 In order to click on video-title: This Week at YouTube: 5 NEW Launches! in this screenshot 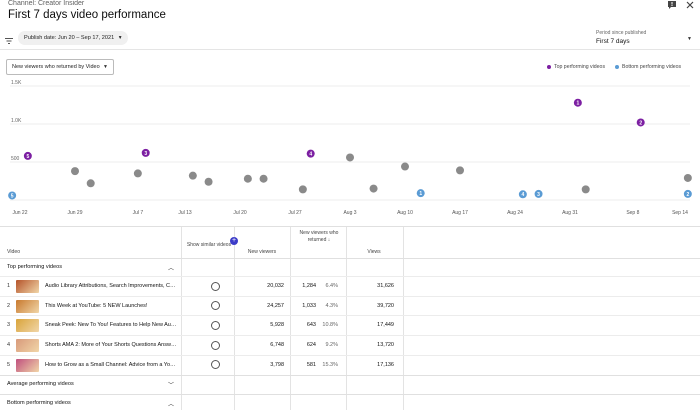, I will do `click(96, 305)`.